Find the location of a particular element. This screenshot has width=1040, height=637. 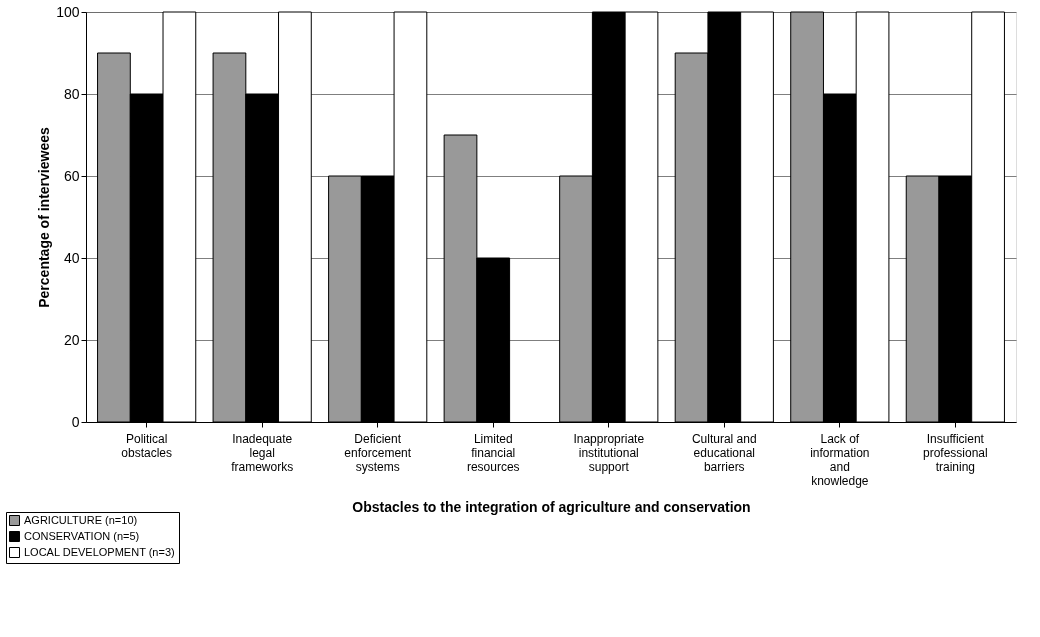

y-tick-label: 100 is located at coordinates (68, 11).